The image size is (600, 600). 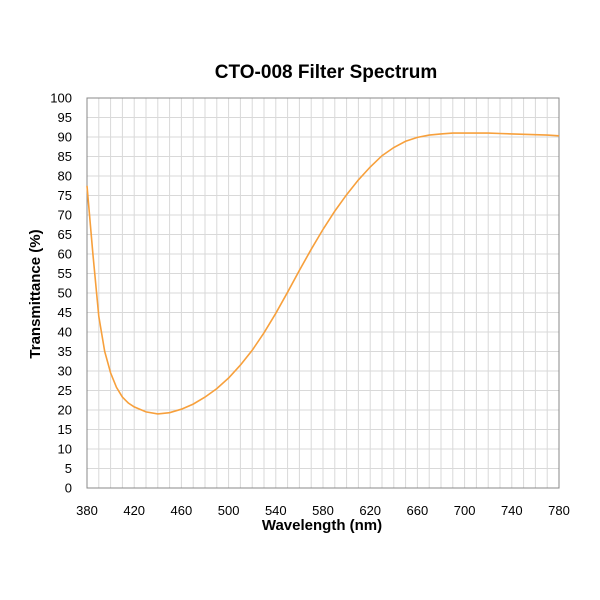 I want to click on x-axis-title: Wavelength (nm), so click(x=322, y=525).